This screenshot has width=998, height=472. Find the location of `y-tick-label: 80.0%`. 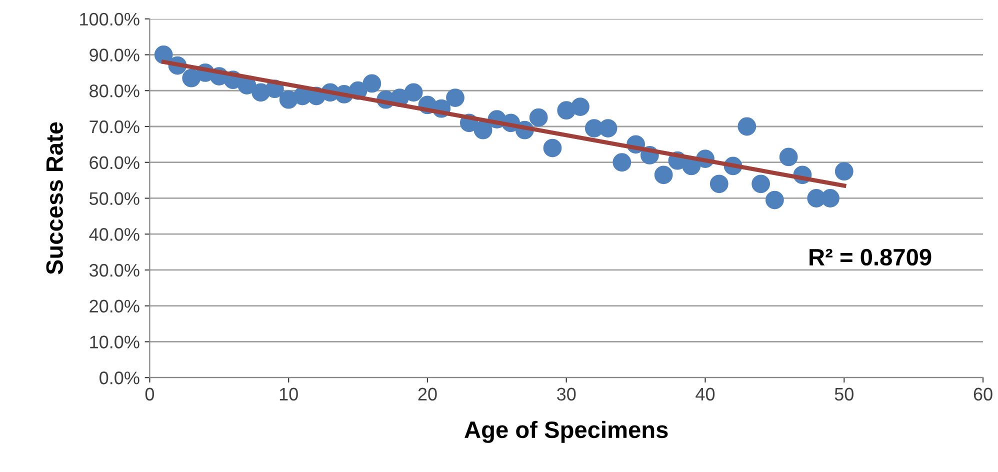

y-tick-label: 80.0% is located at coordinates (115, 91).